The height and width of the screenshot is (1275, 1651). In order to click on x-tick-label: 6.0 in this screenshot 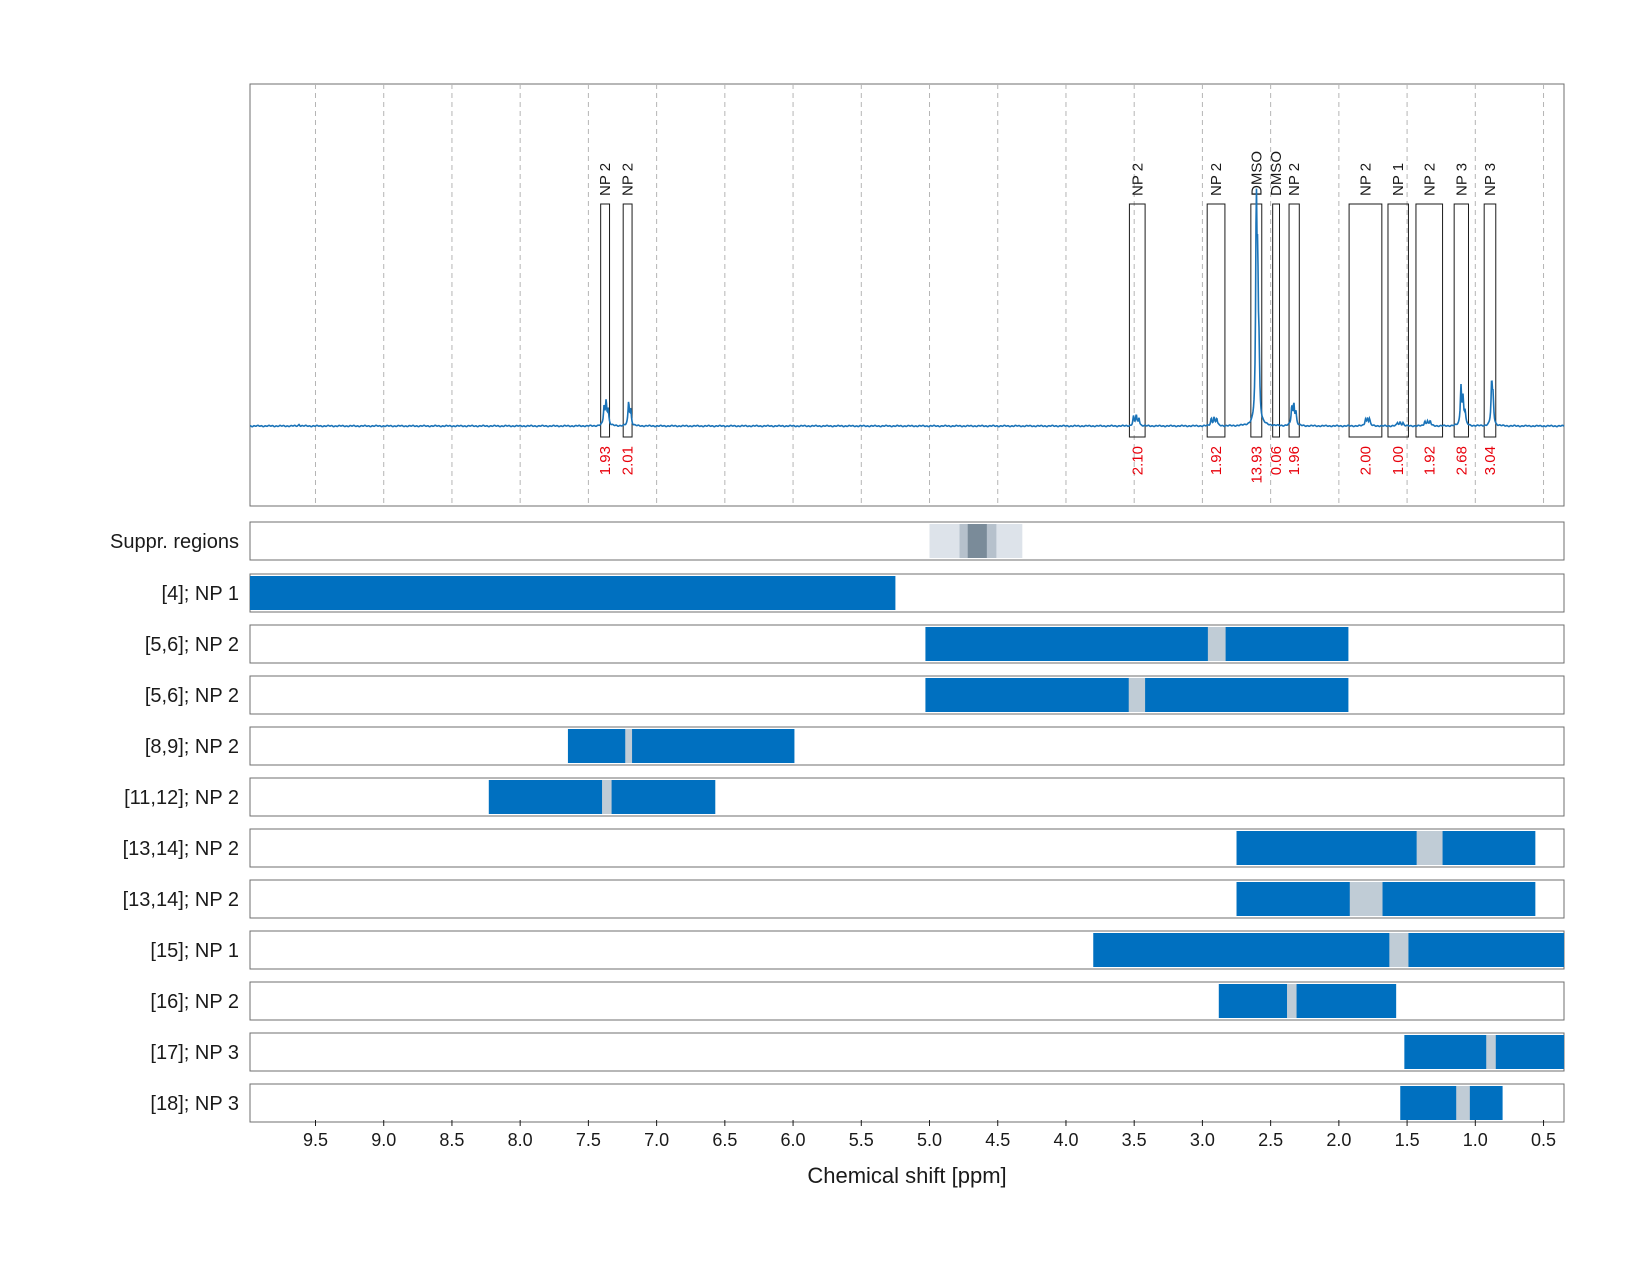, I will do `click(793, 1140)`.